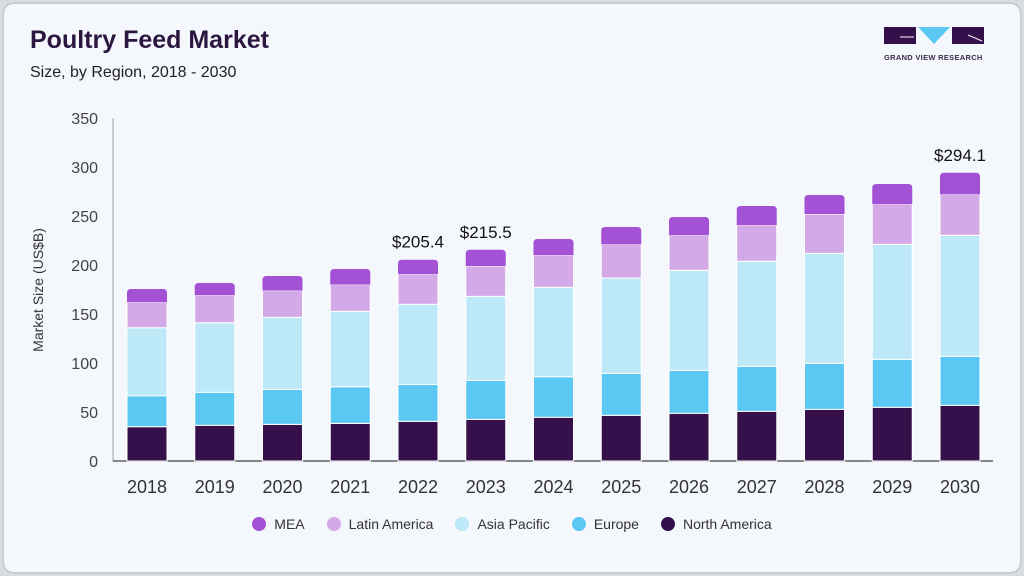 The width and height of the screenshot is (1024, 576). I want to click on x-tick-label: 2022, so click(418, 487).